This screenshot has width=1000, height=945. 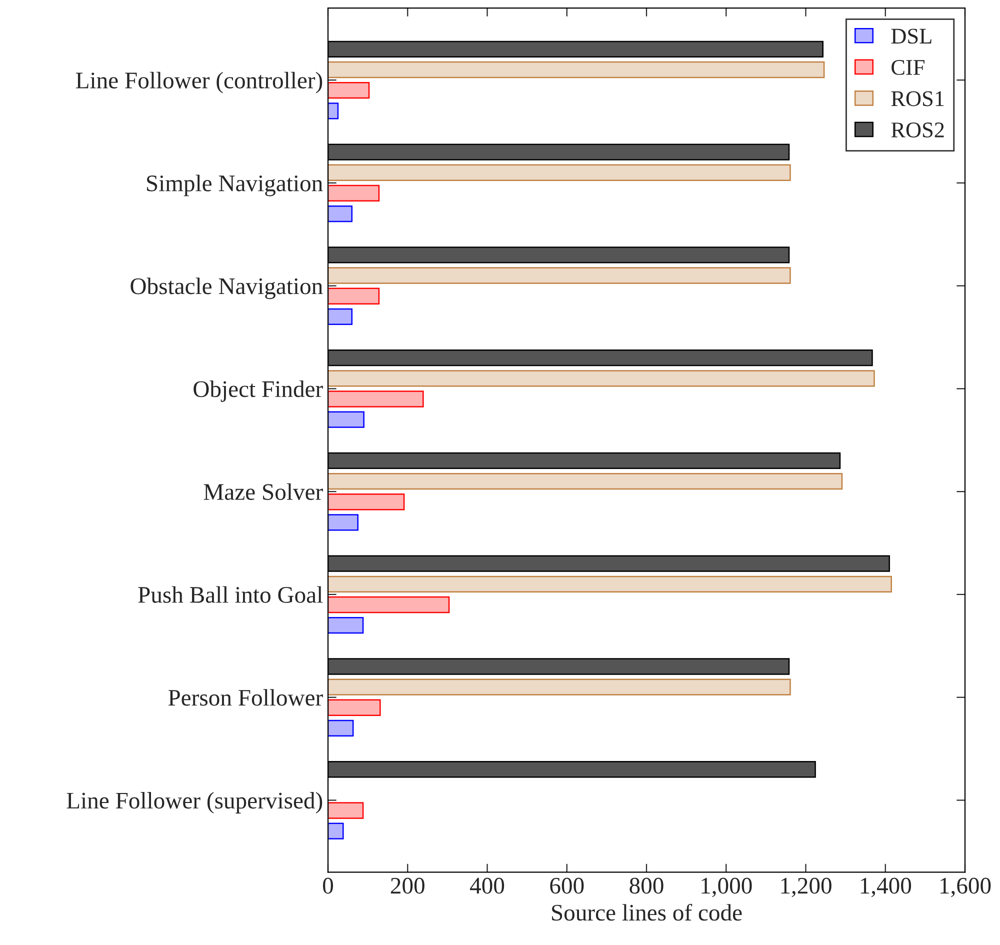 What do you see at coordinates (328, 886) in the screenshot?
I see `x-tick-label: 0` at bounding box center [328, 886].